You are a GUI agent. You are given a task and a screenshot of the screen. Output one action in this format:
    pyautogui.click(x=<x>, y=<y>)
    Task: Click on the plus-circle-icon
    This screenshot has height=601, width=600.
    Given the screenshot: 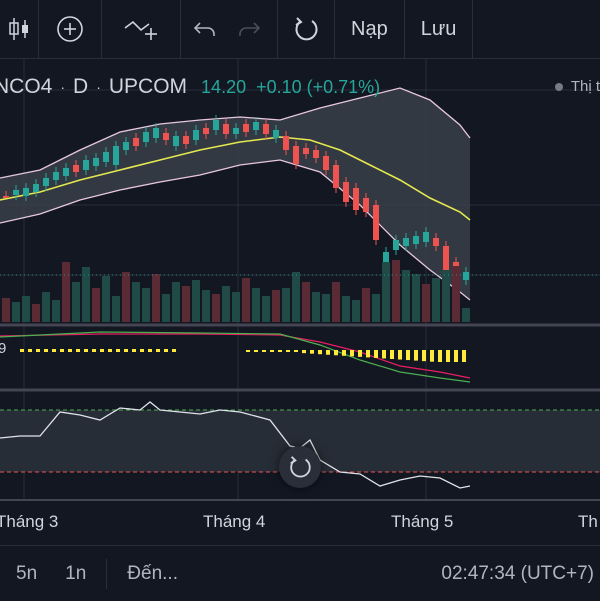 What is the action you would take?
    pyautogui.click(x=70, y=29)
    